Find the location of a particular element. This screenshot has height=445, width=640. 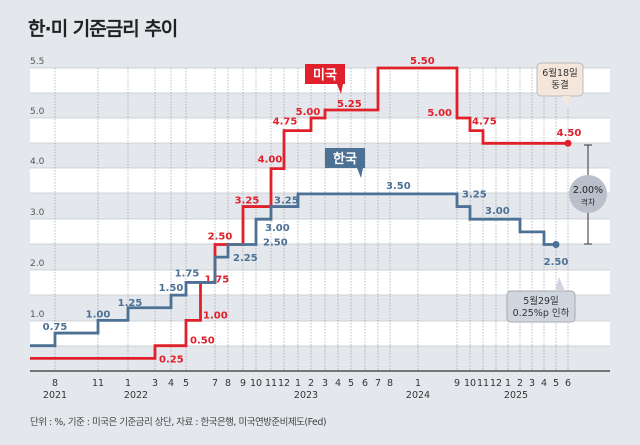

korea-step-label: 2.50 is located at coordinates (275, 243).